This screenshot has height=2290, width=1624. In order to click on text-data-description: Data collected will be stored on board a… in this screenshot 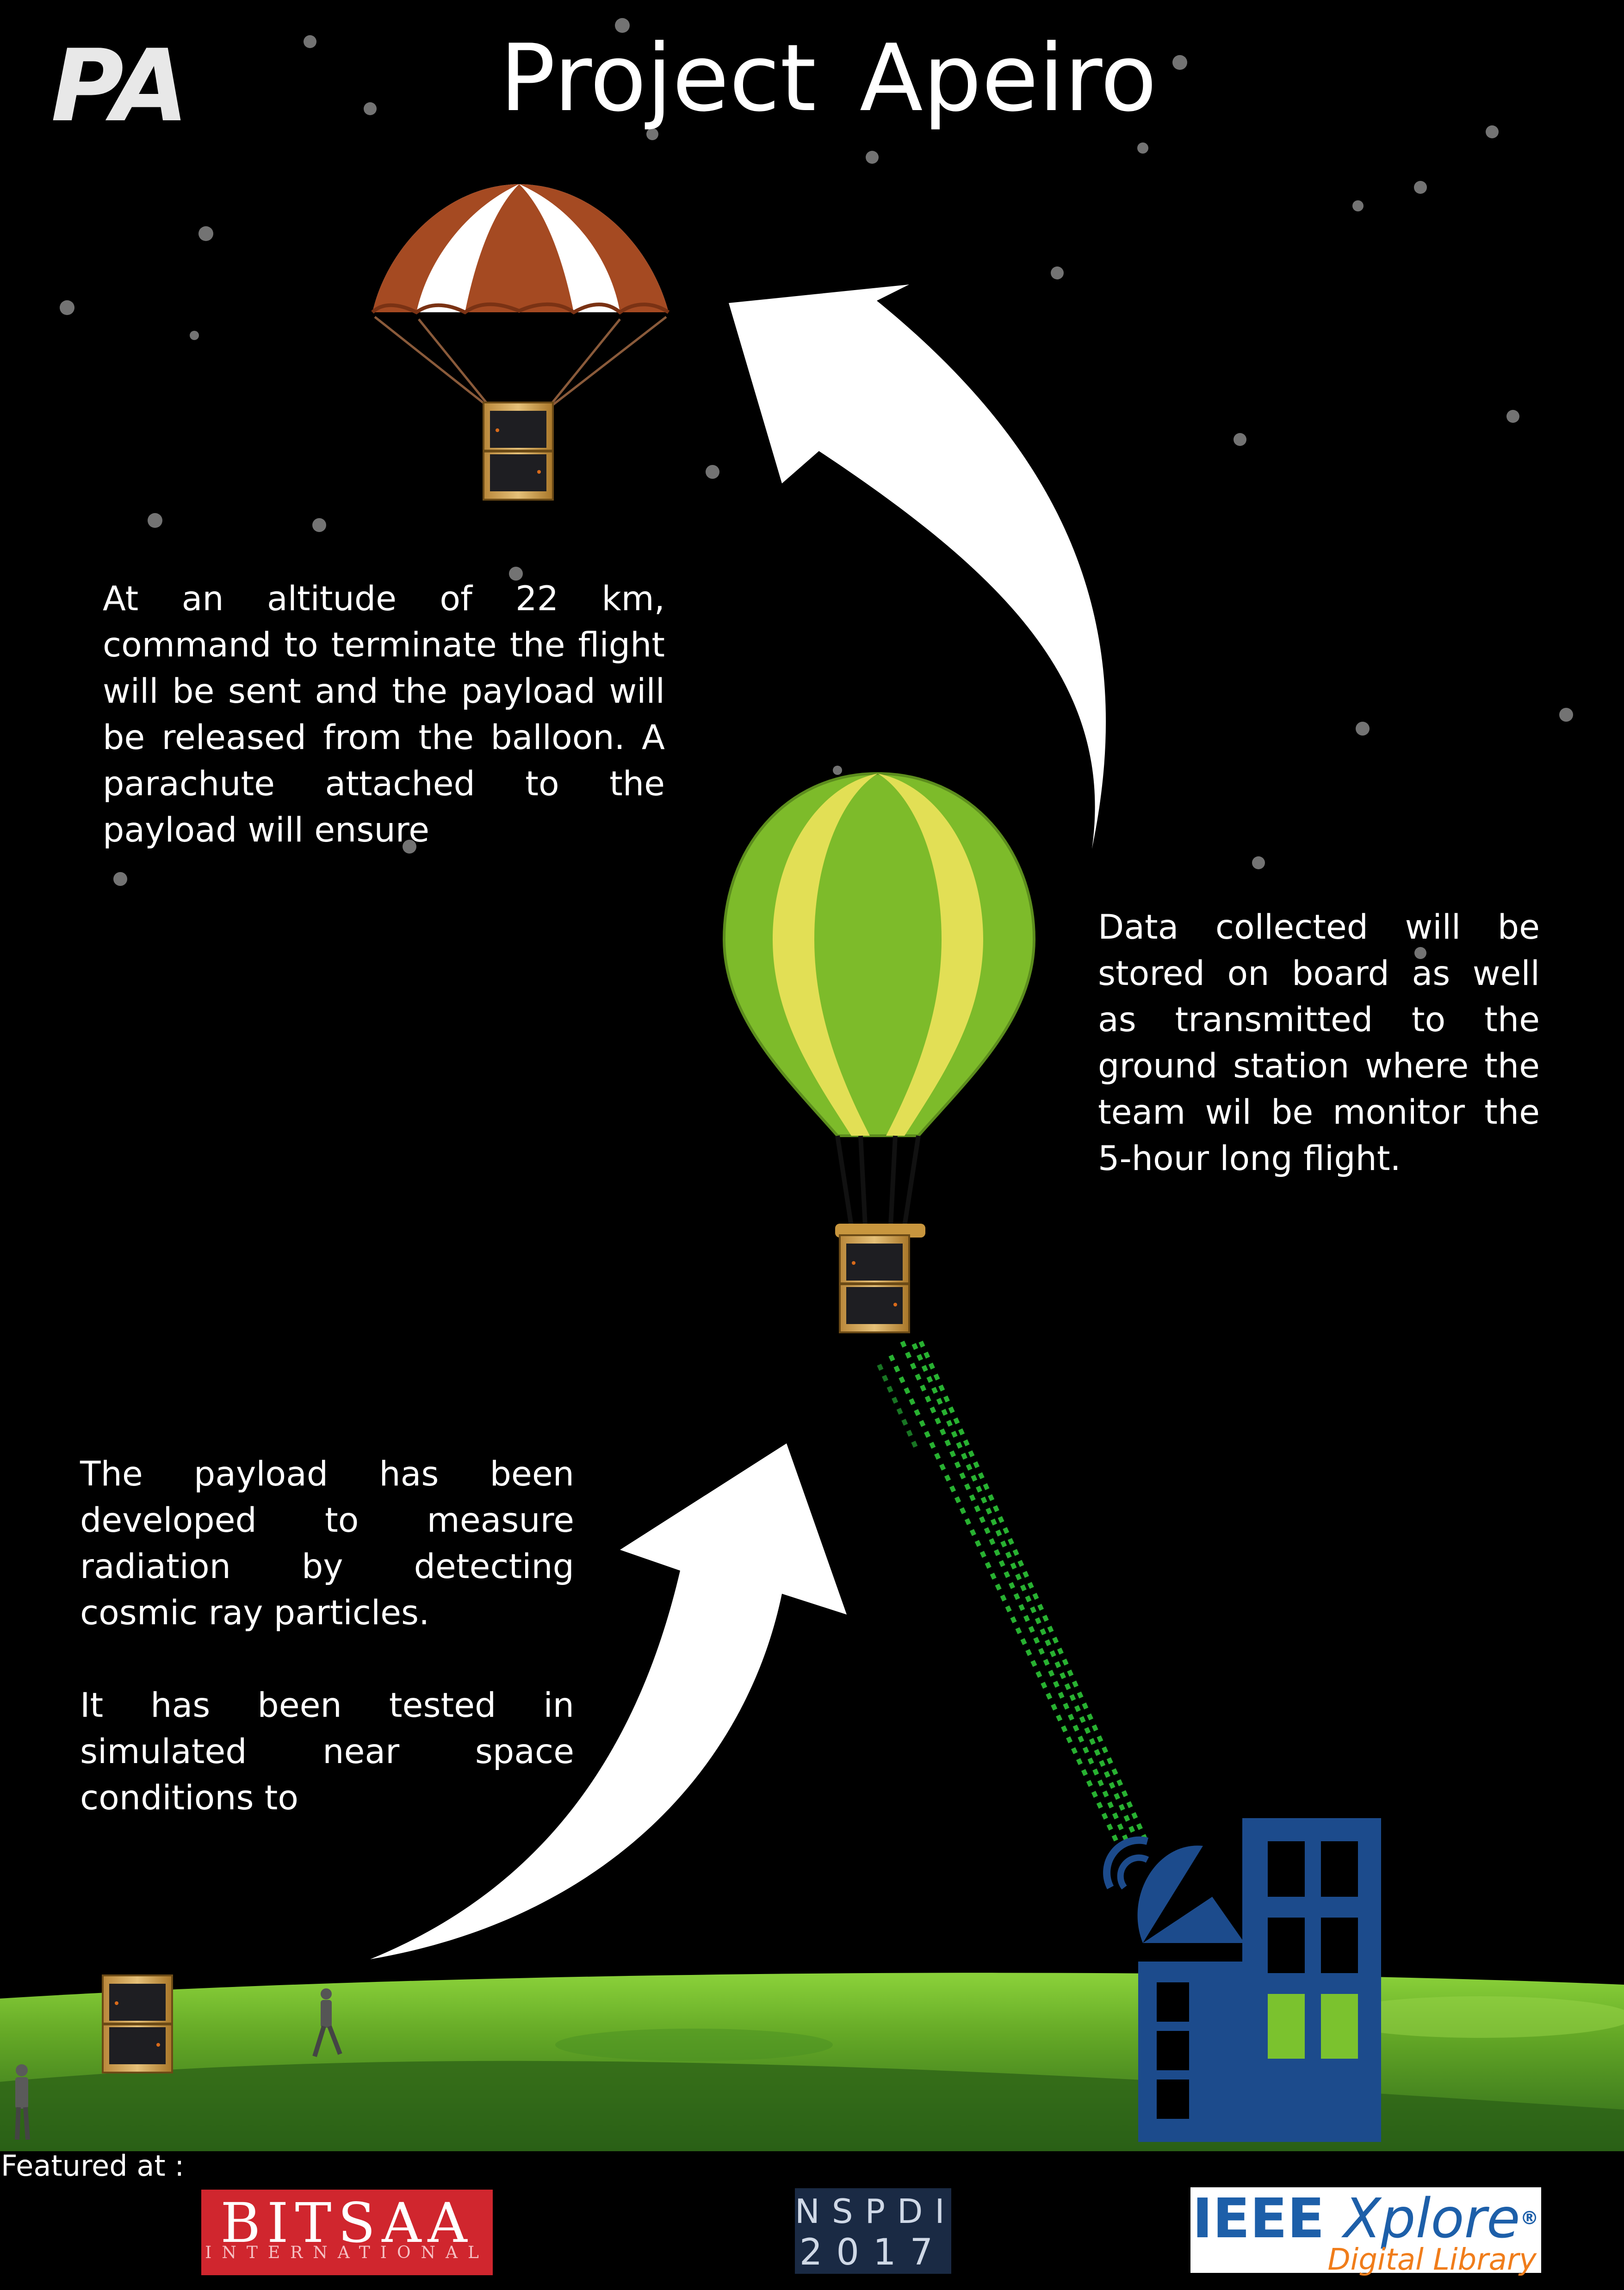, I will do `click(1319, 1043)`.